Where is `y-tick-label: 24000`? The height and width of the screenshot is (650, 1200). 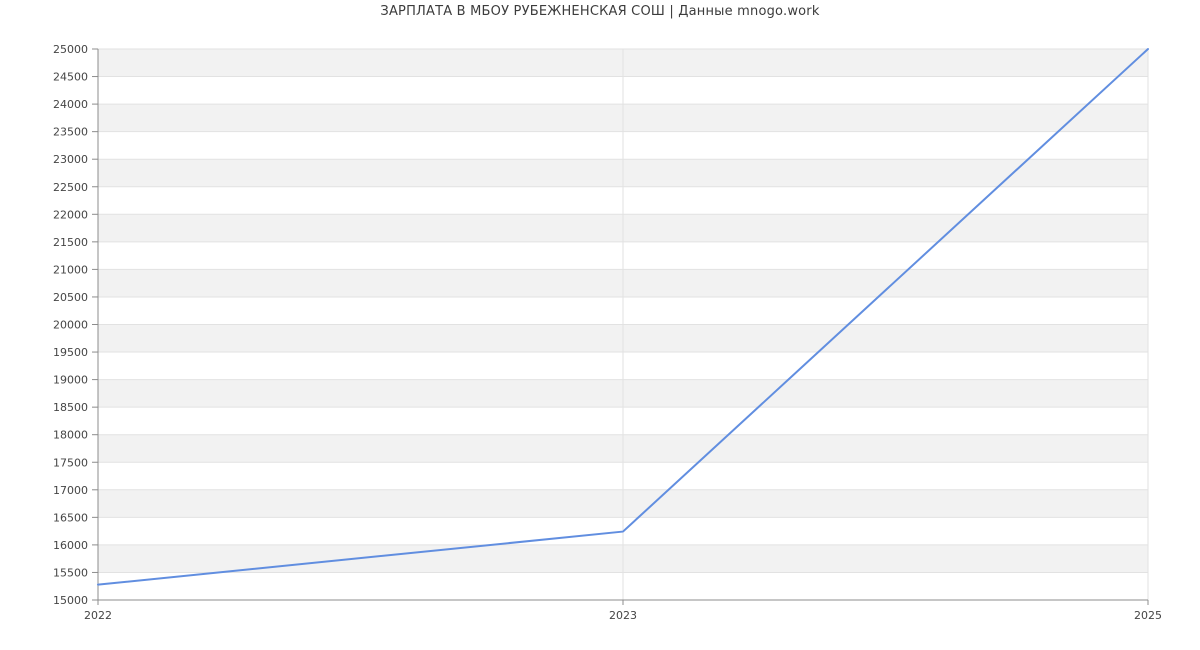 y-tick-label: 24000 is located at coordinates (70, 104).